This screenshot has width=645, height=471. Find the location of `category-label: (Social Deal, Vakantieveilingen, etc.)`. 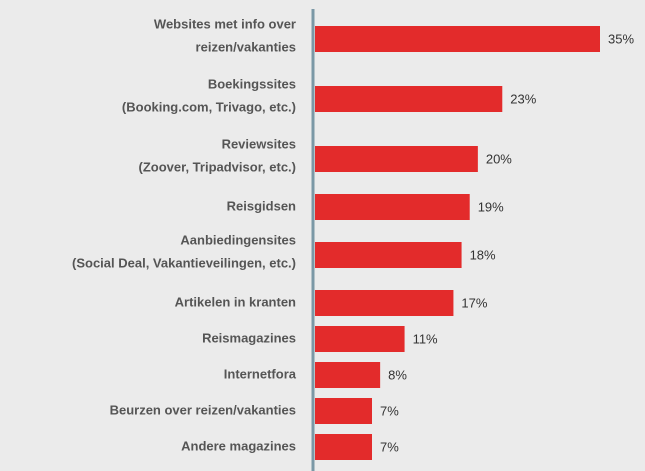

category-label: (Social Deal, Vakantieveilingen, etc.) is located at coordinates (184, 262).